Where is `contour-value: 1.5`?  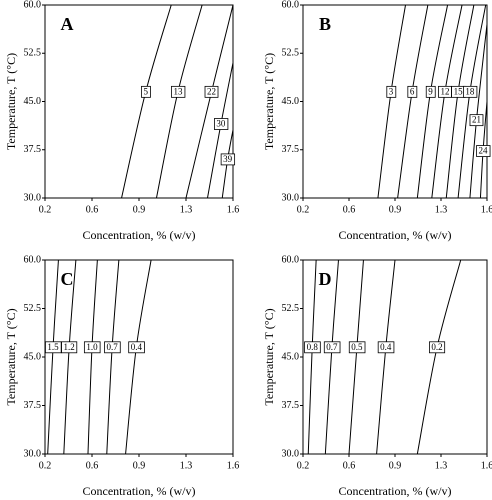 contour-value: 1.5 is located at coordinates (53, 347).